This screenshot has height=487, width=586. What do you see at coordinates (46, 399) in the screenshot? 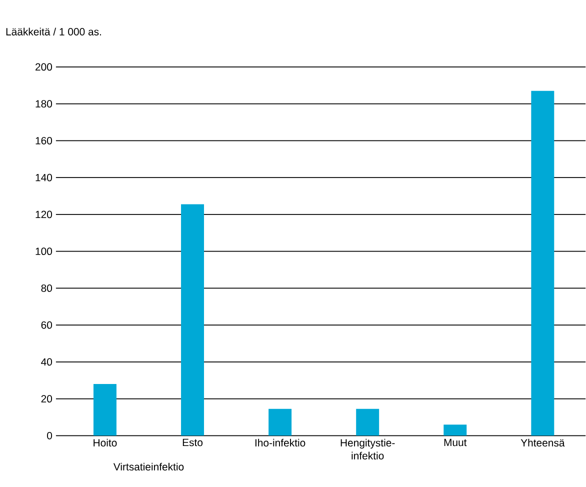
I see `y-tick-label: 20` at bounding box center [46, 399].